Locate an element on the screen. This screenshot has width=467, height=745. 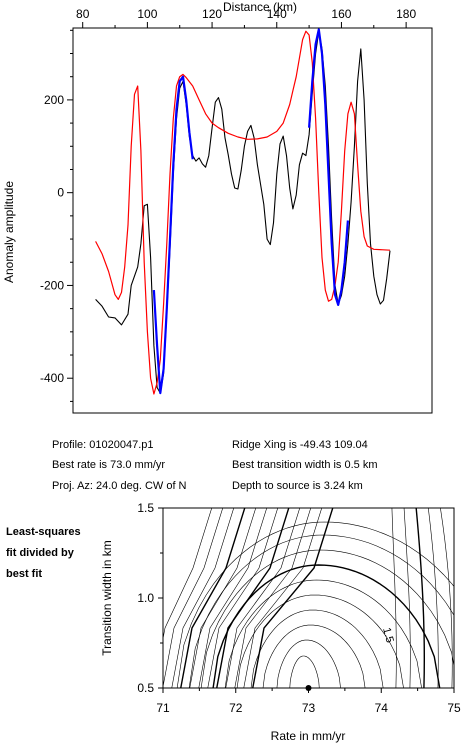
contour-note: Least-squares fit divided by best fit is located at coordinates (43, 553).